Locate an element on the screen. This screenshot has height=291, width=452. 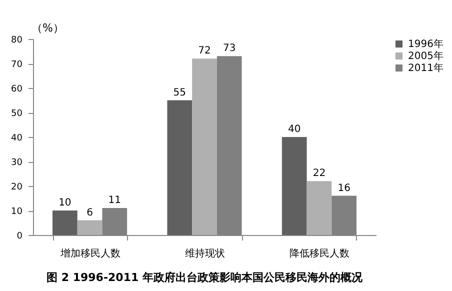
y-tick-label: 60 is located at coordinates (17, 89).